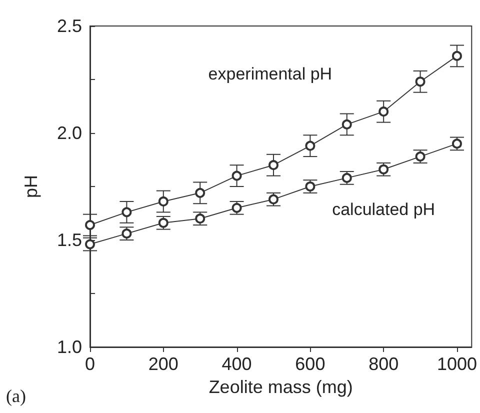  Describe the element at coordinates (237, 364) in the screenshot. I see `x-tick-label: 400` at that location.